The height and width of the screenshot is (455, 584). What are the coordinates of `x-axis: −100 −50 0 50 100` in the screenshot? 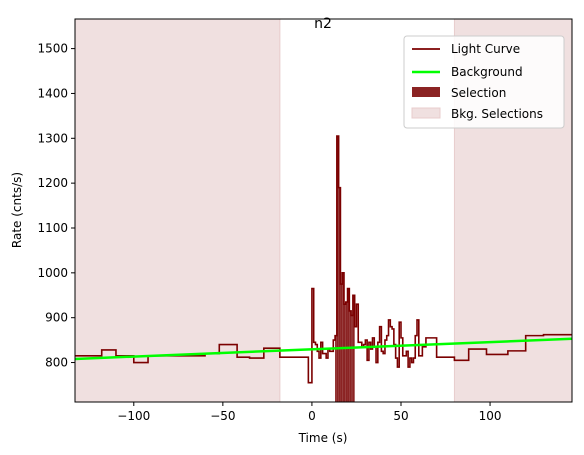 It's located at (309, 412).